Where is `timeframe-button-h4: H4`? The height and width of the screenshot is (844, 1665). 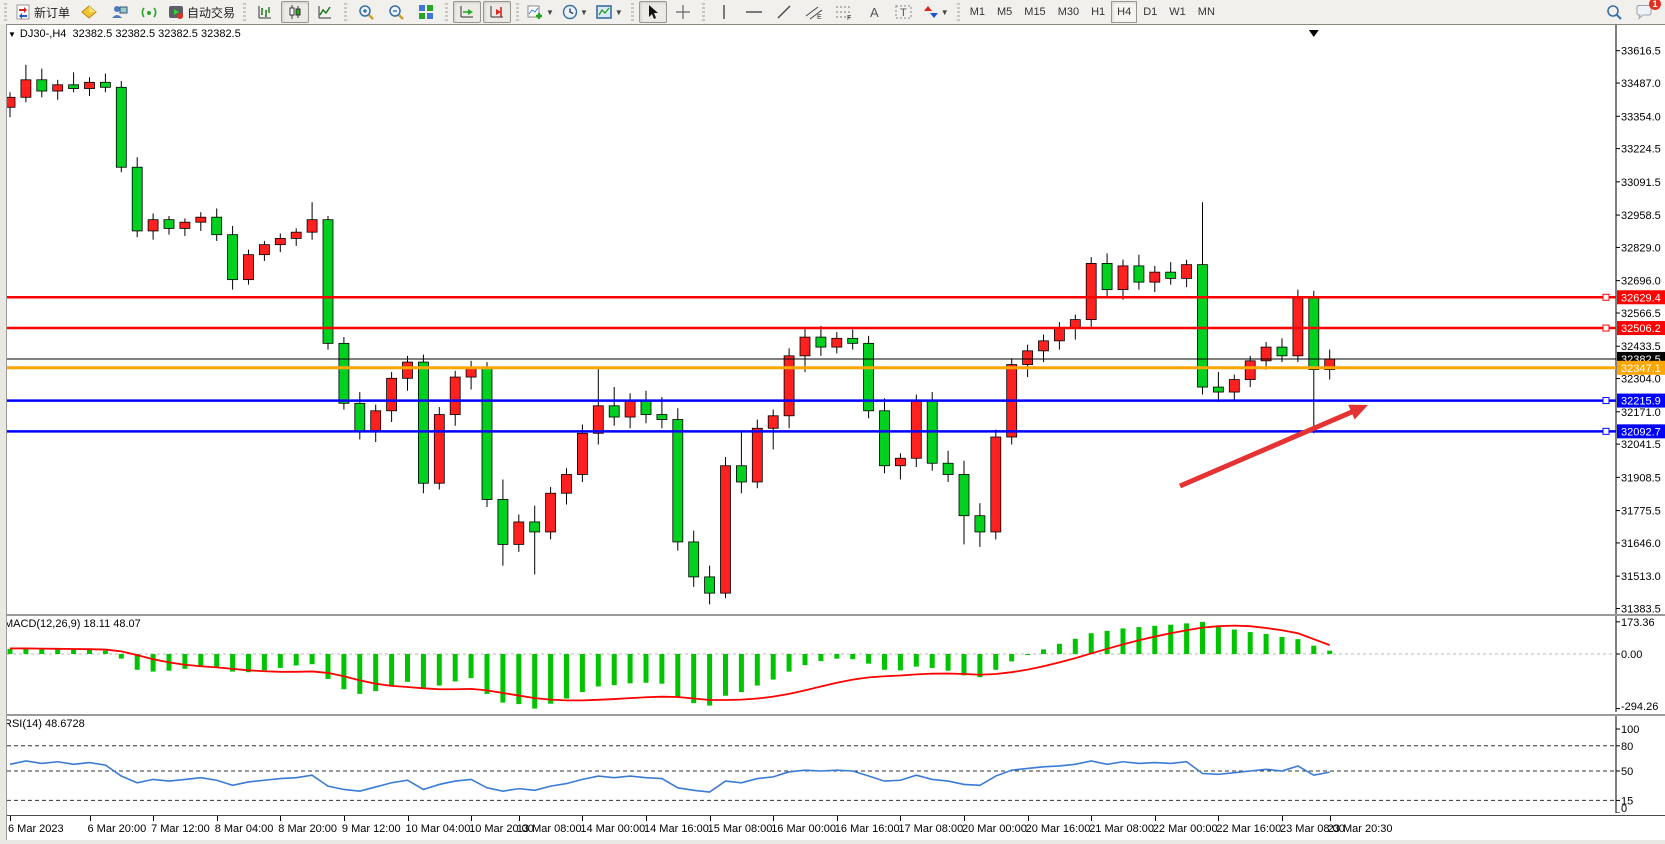
timeframe-button-h4: H4 is located at coordinates (1124, 12).